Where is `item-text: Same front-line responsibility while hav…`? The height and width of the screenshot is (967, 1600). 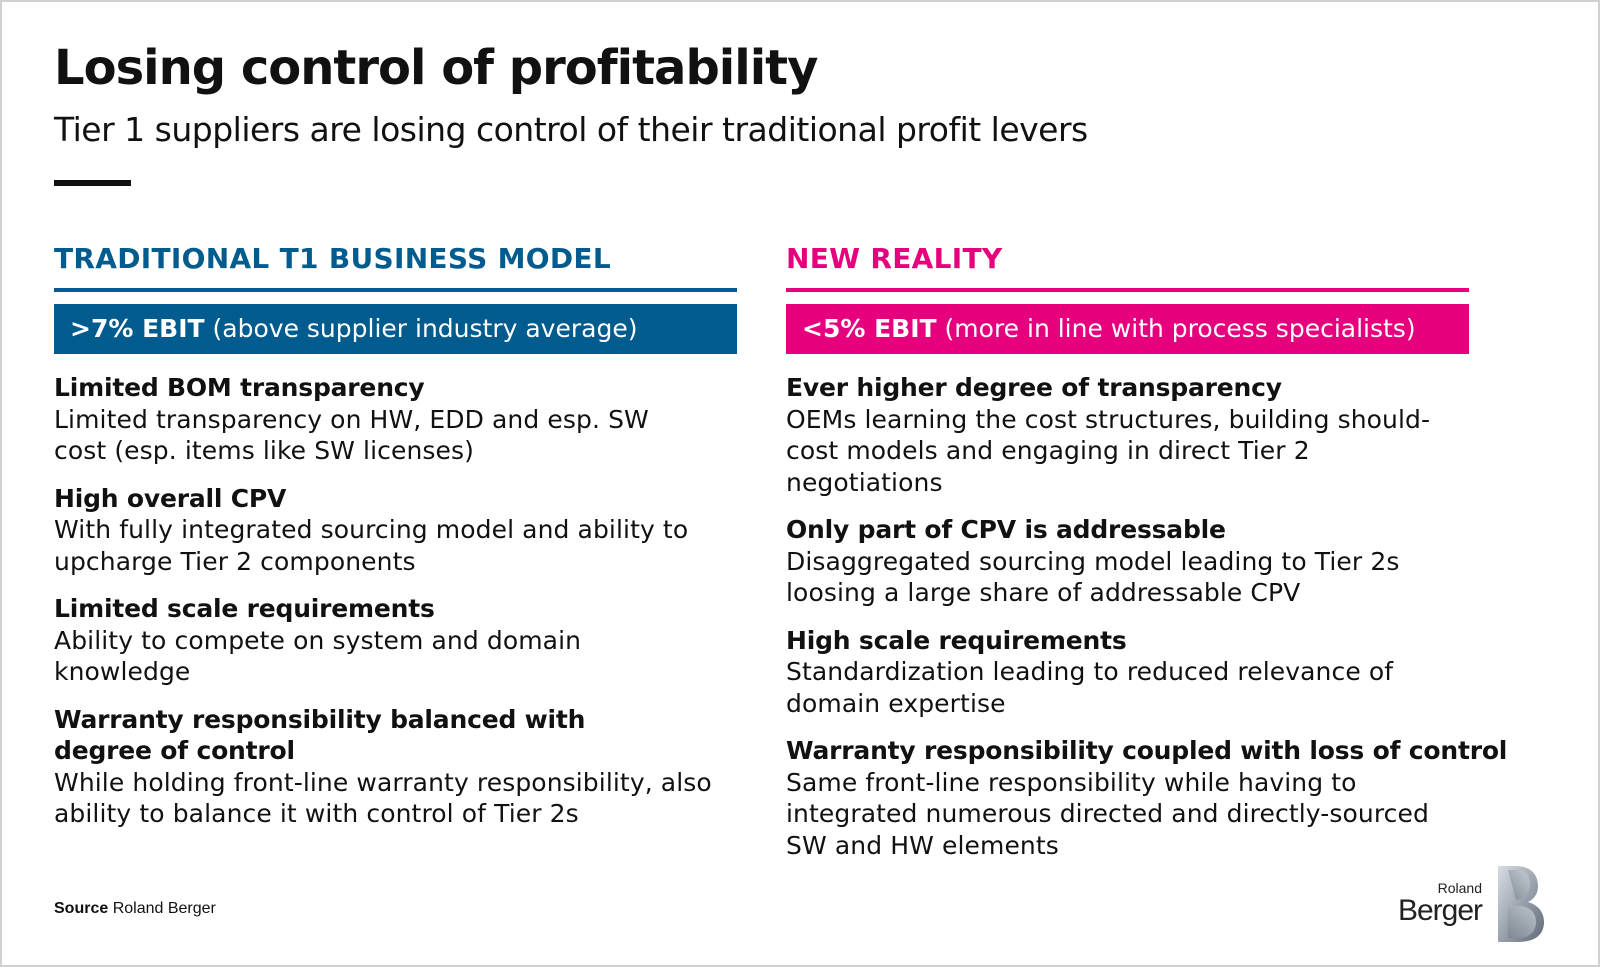
item-text: Same front-line responsibility while hav… is located at coordinates (1107, 813).